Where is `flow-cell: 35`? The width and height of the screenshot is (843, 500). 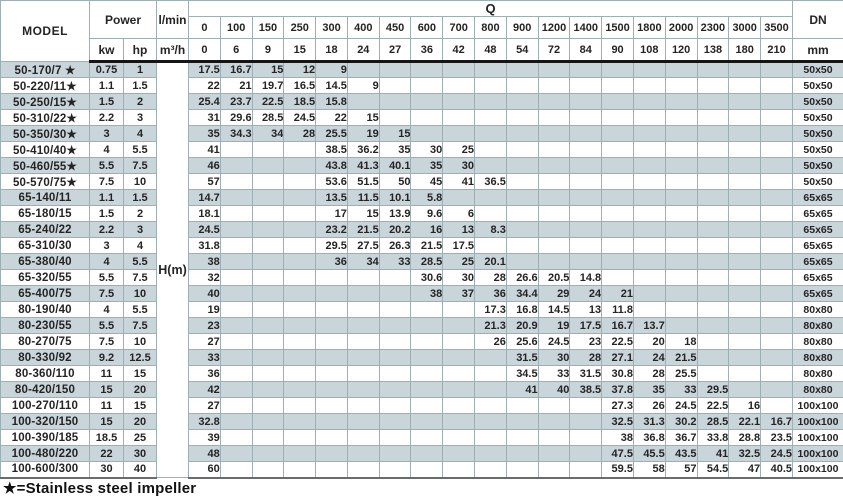 flow-cell: 35 is located at coordinates (204, 133).